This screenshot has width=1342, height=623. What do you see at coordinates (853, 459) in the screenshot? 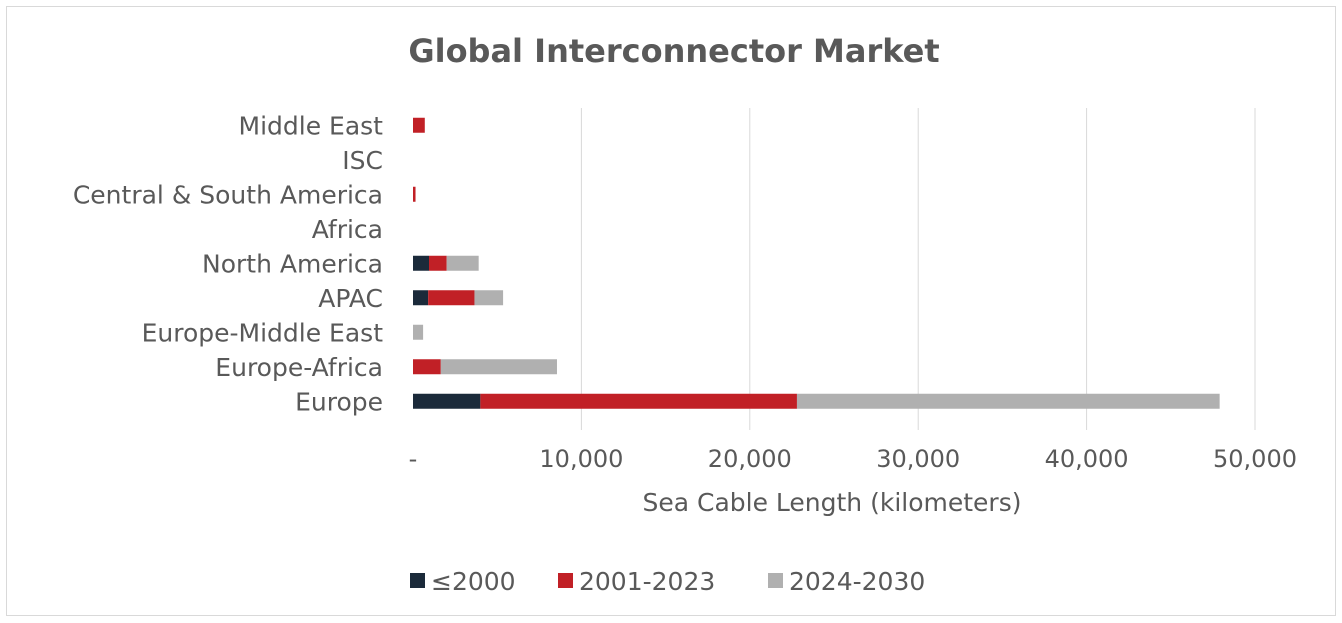
I see `x-tick-labels: - 10,000 20,000 30,000 40,000 50,000` at bounding box center [853, 459].